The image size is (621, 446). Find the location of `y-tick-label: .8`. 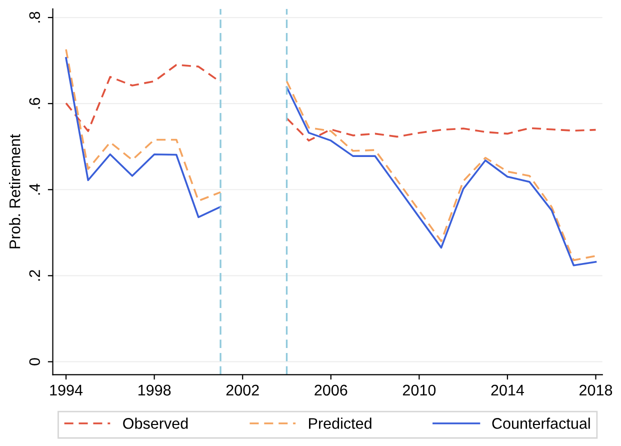

y-tick-label: .8 is located at coordinates (34, 17).